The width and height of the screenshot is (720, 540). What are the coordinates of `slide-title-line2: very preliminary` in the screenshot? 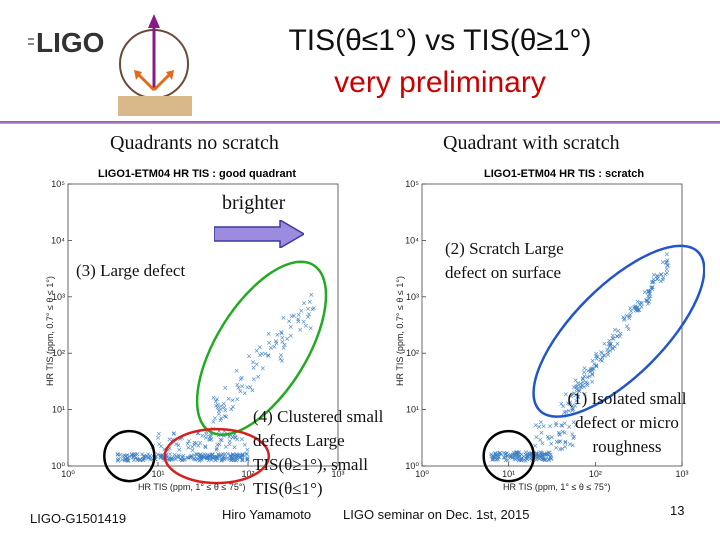 It's located at (440, 82).